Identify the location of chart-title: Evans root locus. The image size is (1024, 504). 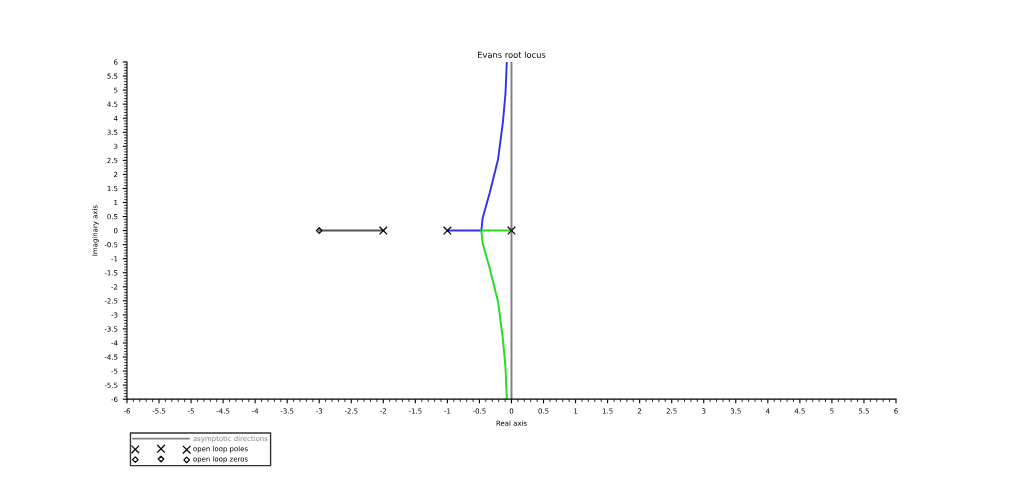
(512, 54).